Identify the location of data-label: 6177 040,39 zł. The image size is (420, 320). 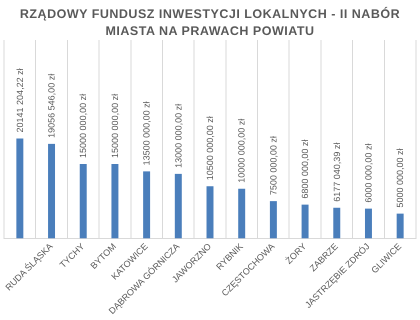
(337, 172).